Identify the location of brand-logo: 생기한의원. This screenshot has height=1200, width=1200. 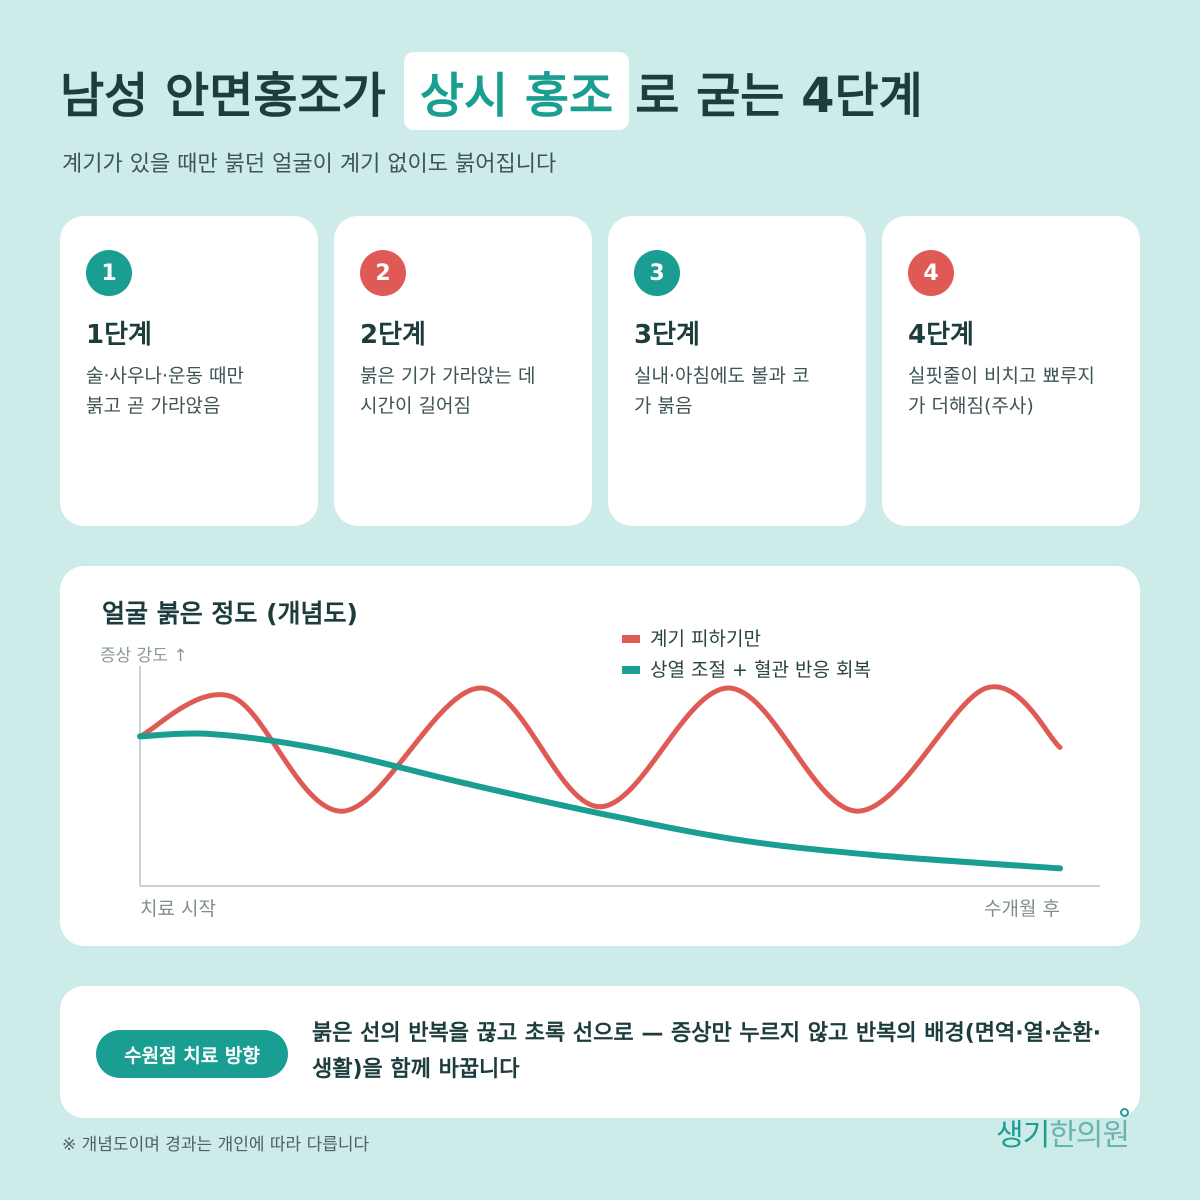
(1063, 1132).